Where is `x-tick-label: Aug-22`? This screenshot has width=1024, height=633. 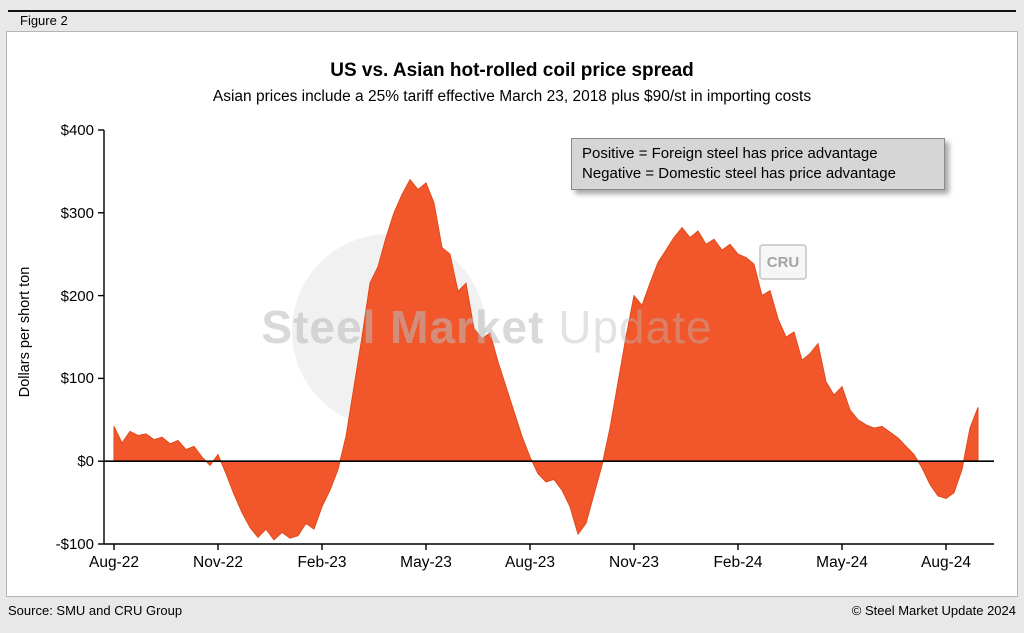 x-tick-label: Aug-22 is located at coordinates (114, 562).